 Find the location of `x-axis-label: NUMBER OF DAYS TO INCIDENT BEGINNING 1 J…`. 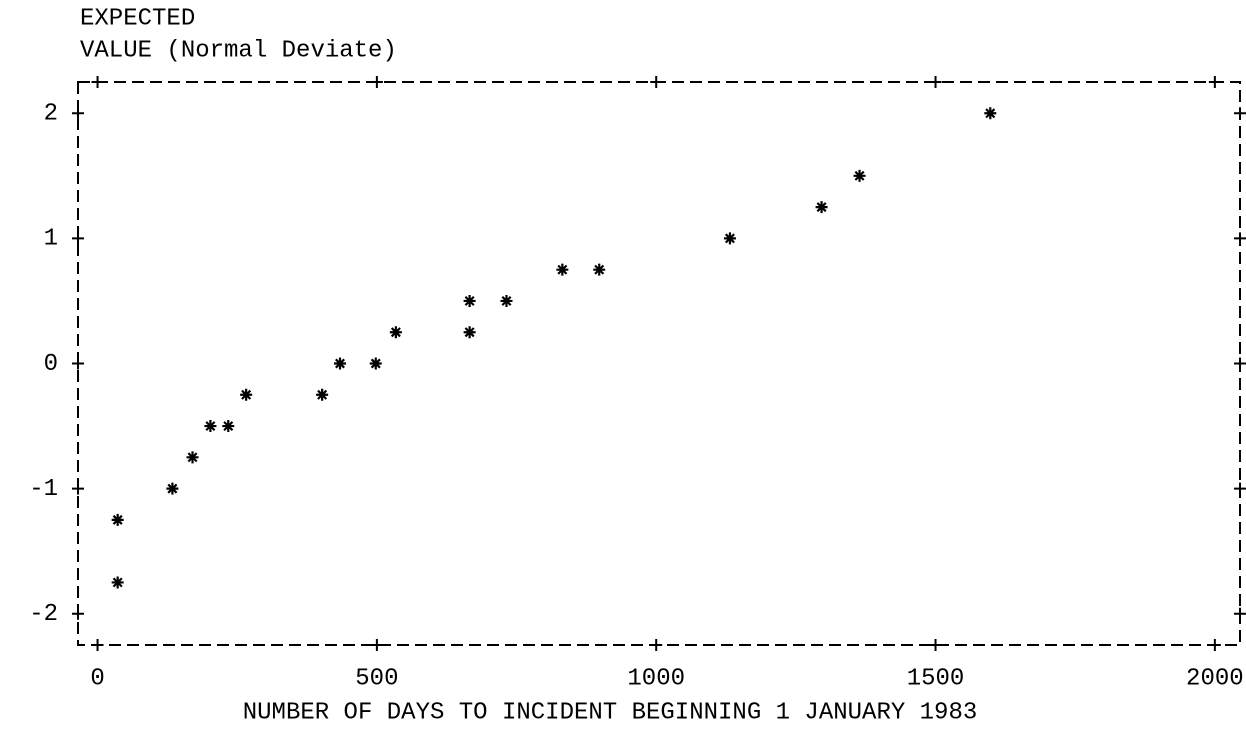

x-axis-label: NUMBER OF DAYS TO INCIDENT BEGINNING 1 J… is located at coordinates (610, 712).